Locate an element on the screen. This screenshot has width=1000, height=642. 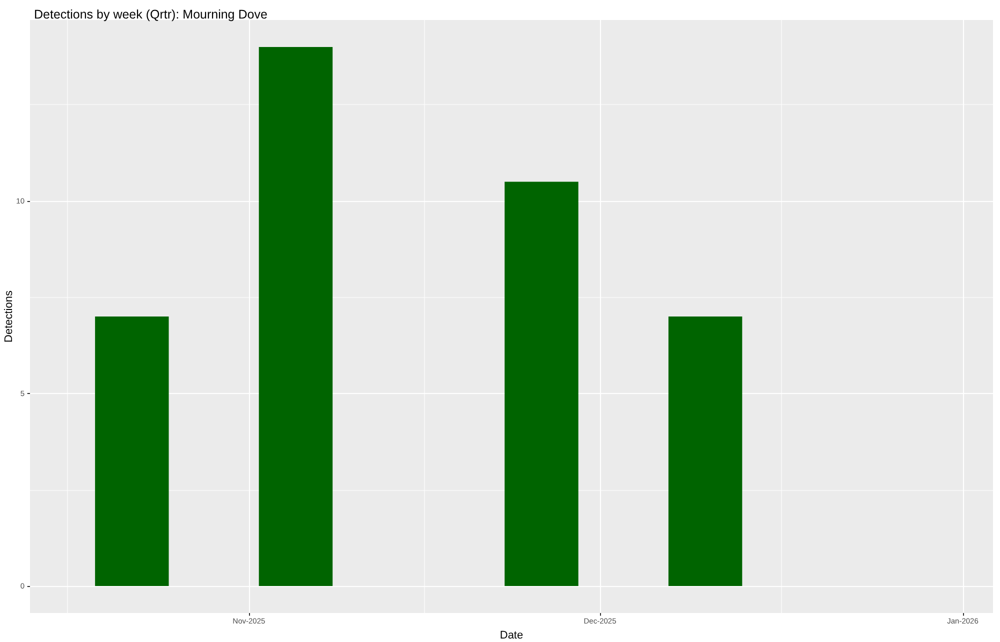
chart-title: Detections by week (Qrtr): Mourning Dove is located at coordinates (151, 15).